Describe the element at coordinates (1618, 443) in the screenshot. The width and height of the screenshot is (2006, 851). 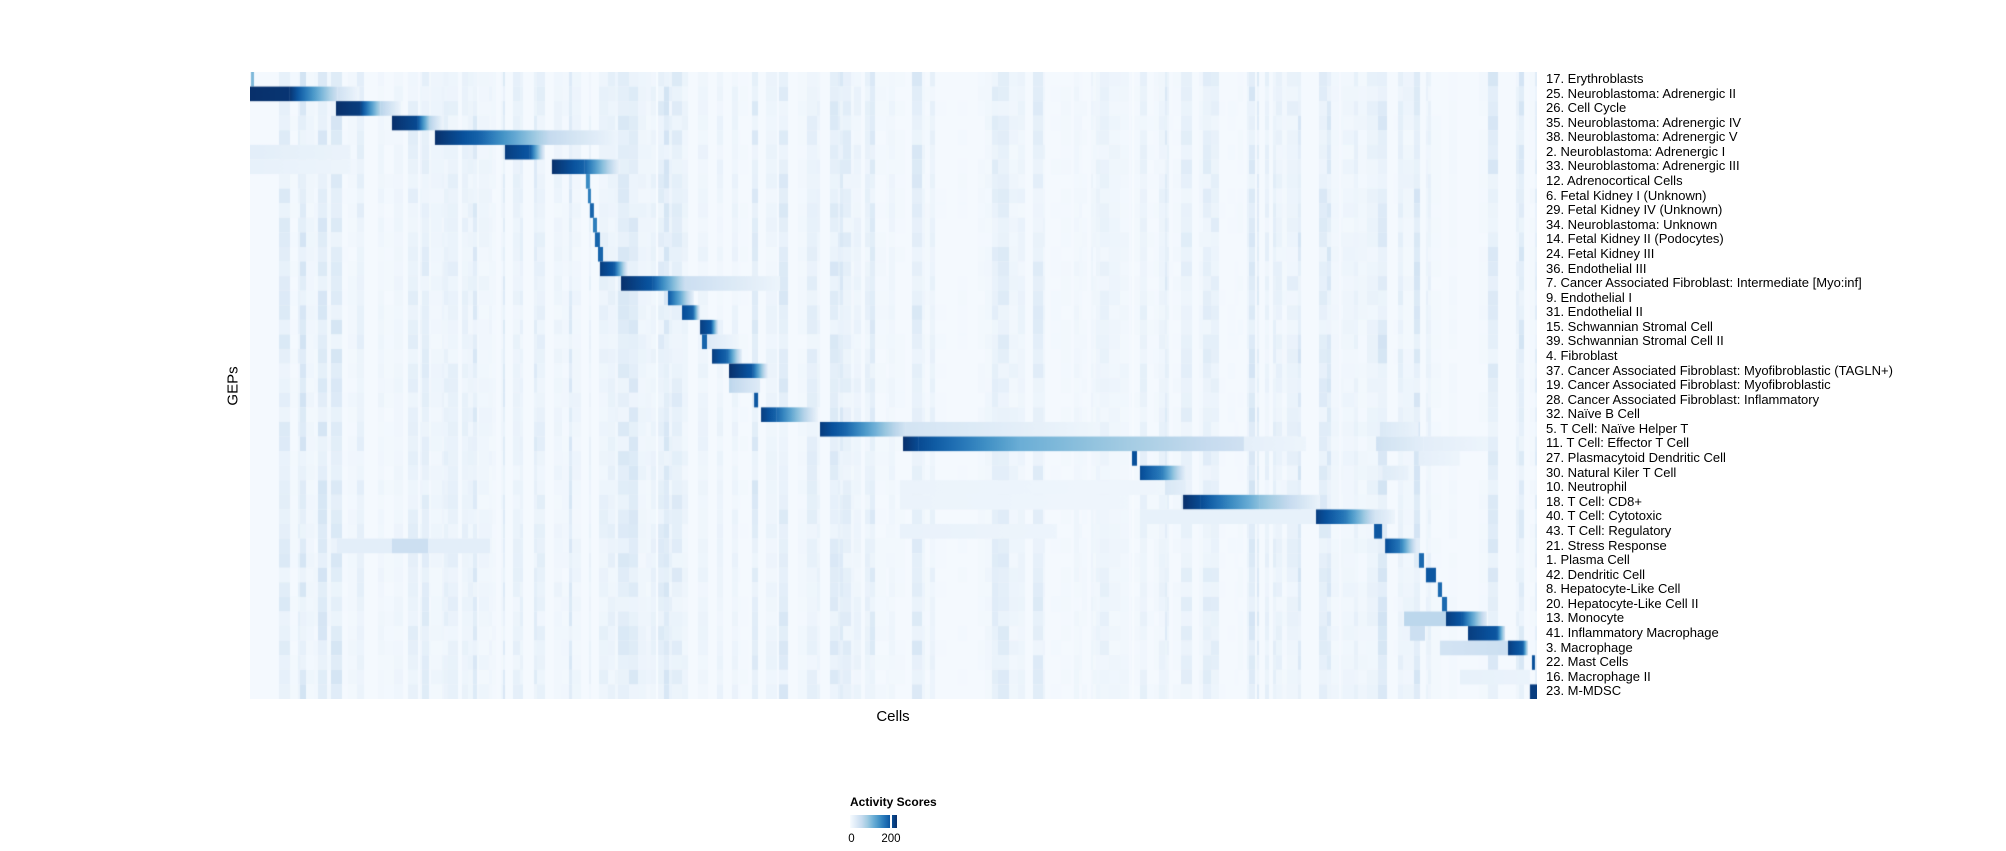
I see `row-label: 11. T Cell: Effector T Cell` at that location.